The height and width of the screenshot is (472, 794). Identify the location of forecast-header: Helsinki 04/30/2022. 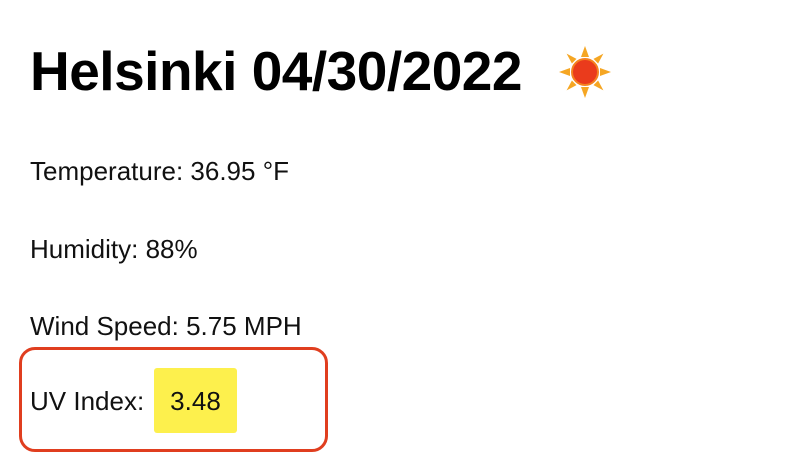
(321, 71).